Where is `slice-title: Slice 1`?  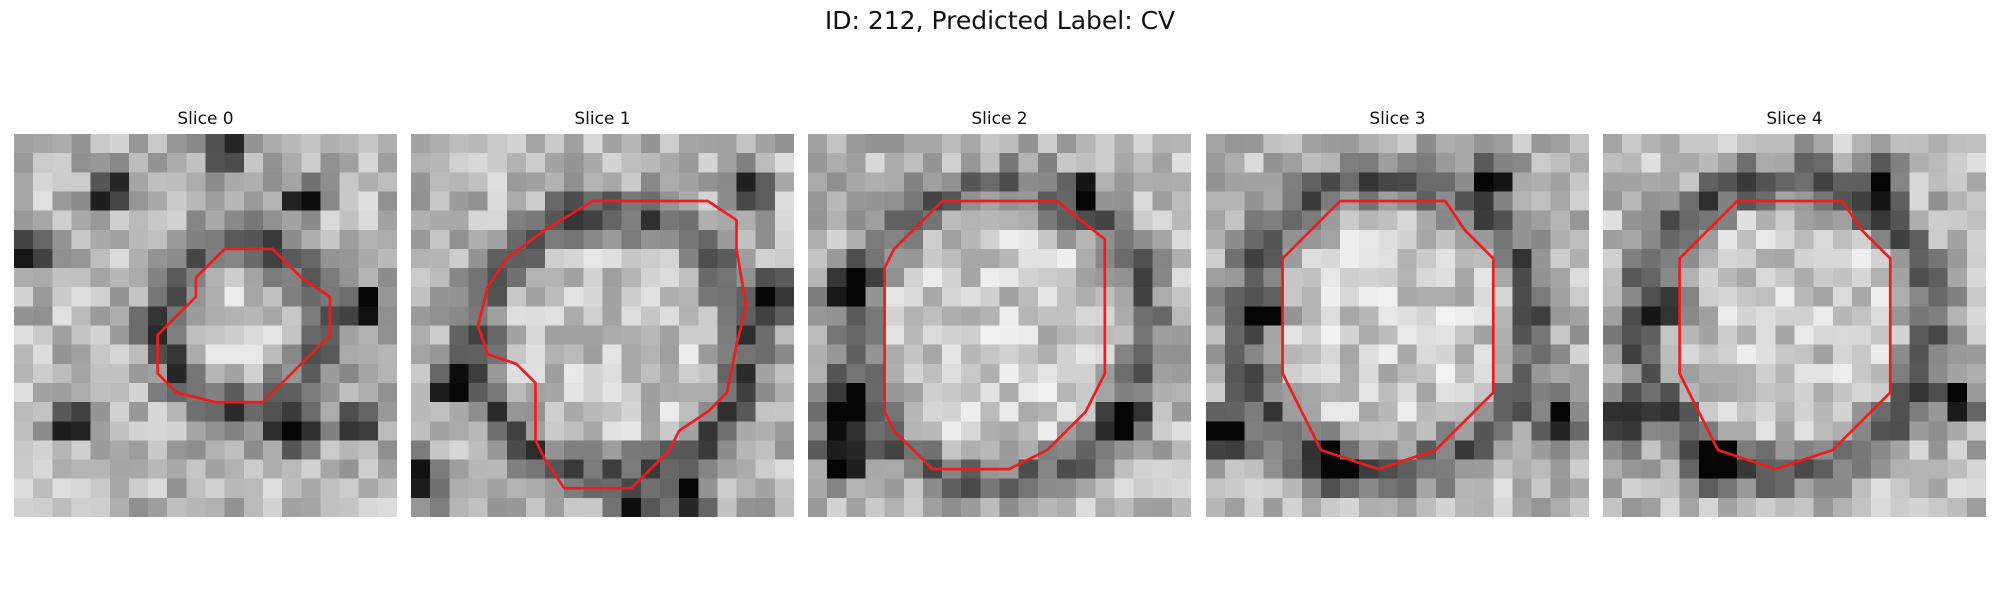 slice-title: Slice 1 is located at coordinates (602, 119).